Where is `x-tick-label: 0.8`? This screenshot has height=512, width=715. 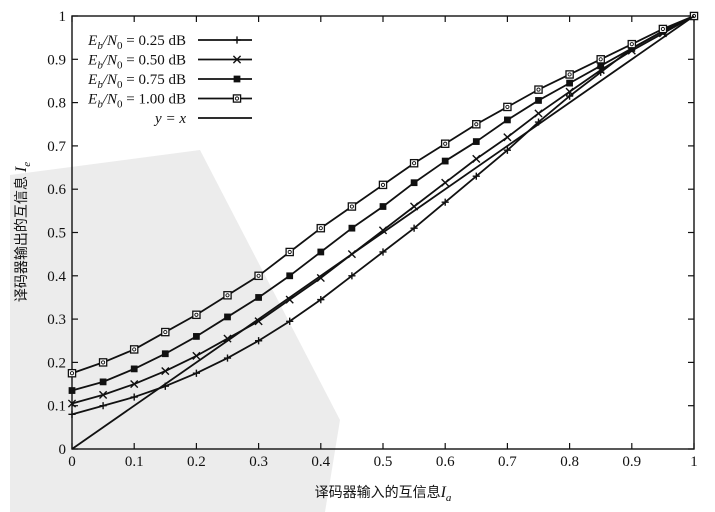 x-tick-label: 0.8 is located at coordinates (569, 462).